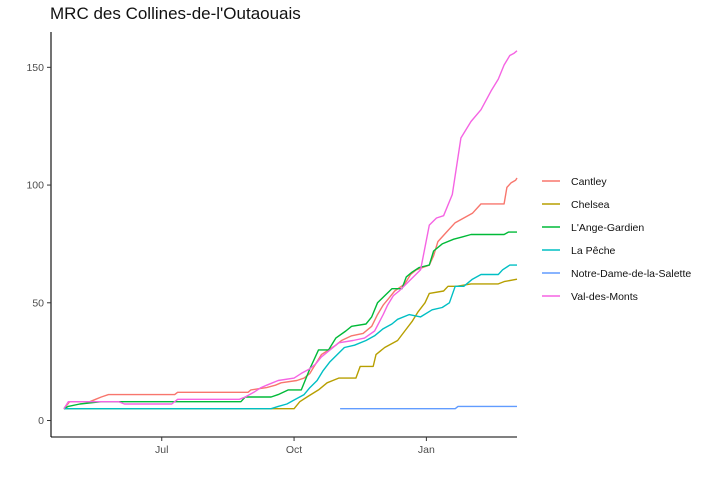 The image size is (720, 480). Describe the element at coordinates (35, 186) in the screenshot. I see `y-tick-label: 100` at that location.